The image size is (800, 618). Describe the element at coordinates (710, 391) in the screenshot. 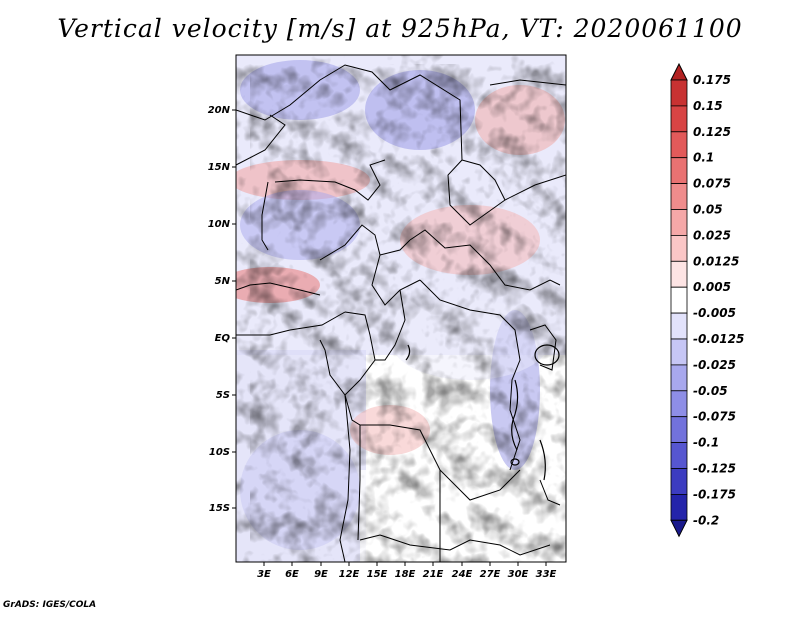

I see `colorbar-label: -0.05` at that location.